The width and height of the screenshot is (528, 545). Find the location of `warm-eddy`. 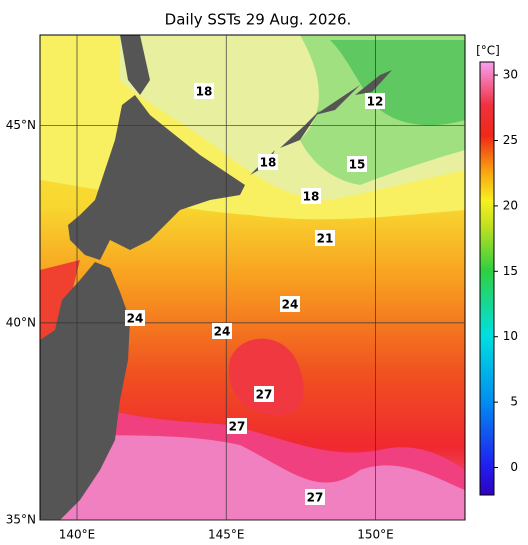

warm-eddy is located at coordinates (266, 377).